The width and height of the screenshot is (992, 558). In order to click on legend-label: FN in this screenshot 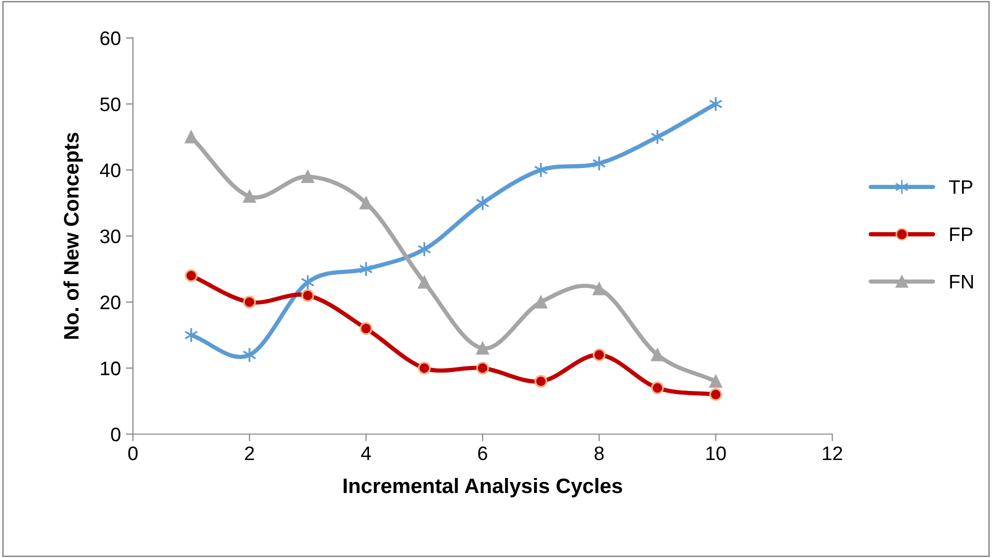, I will do `click(961, 281)`.